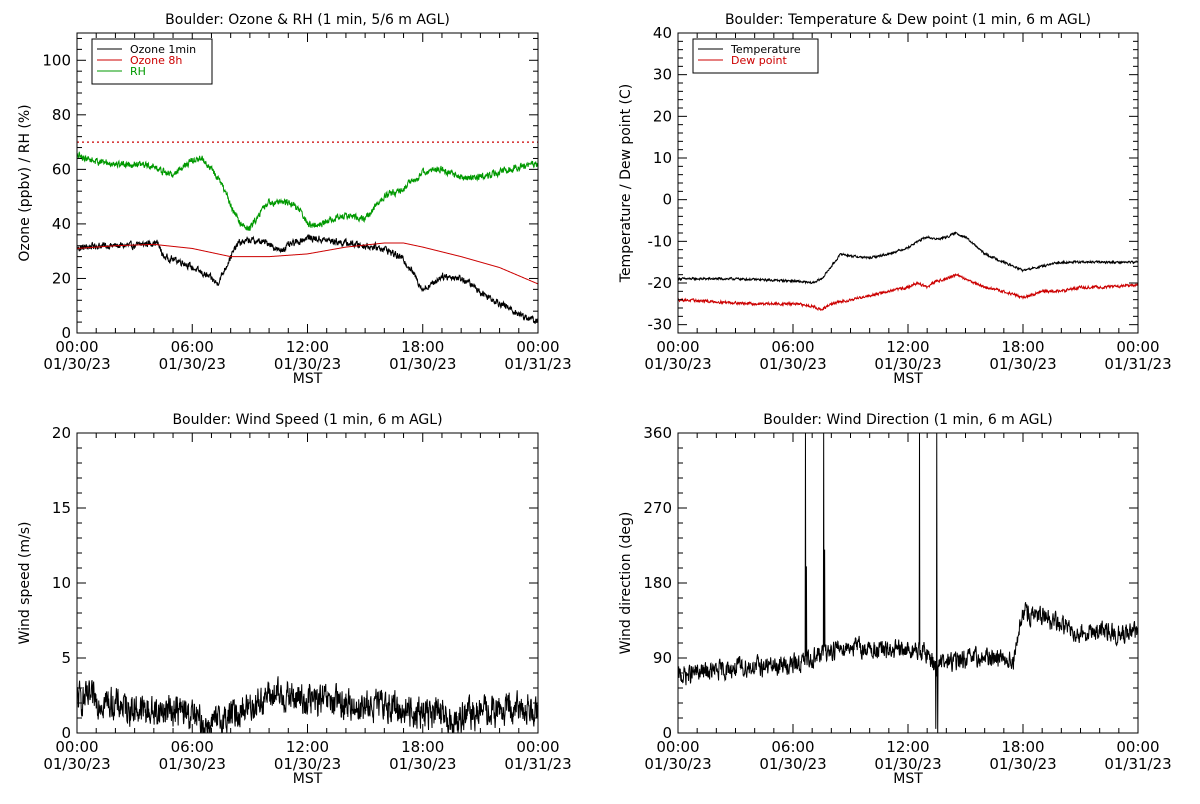 This screenshot has width=1200, height=804. I want to click on series-line-temperature, so click(908, 258).